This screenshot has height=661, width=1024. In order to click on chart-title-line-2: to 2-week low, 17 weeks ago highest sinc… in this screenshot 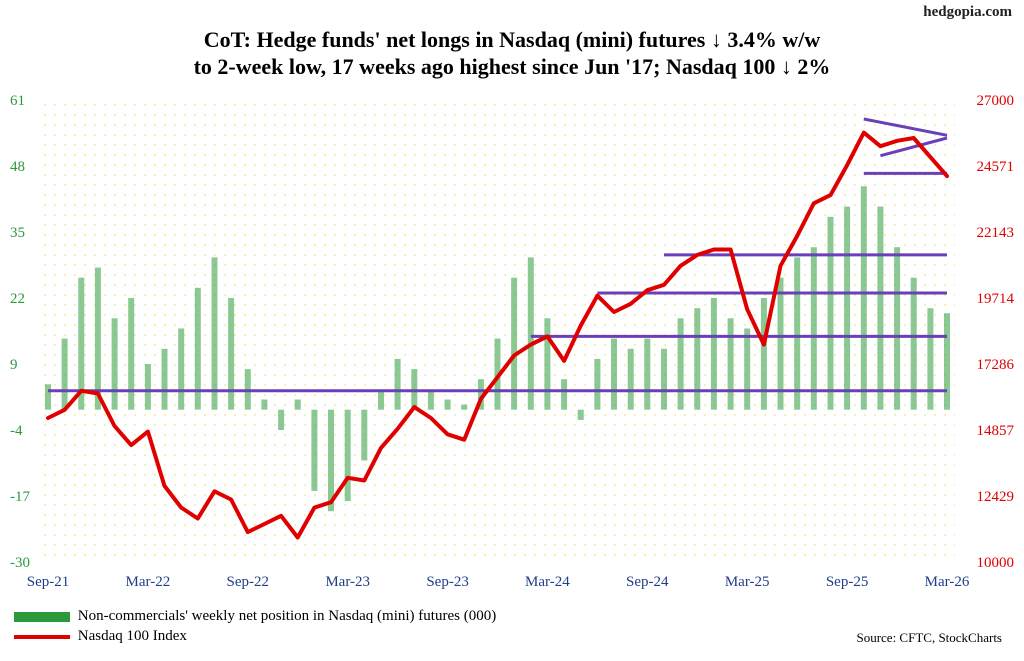, I will do `click(512, 66)`.